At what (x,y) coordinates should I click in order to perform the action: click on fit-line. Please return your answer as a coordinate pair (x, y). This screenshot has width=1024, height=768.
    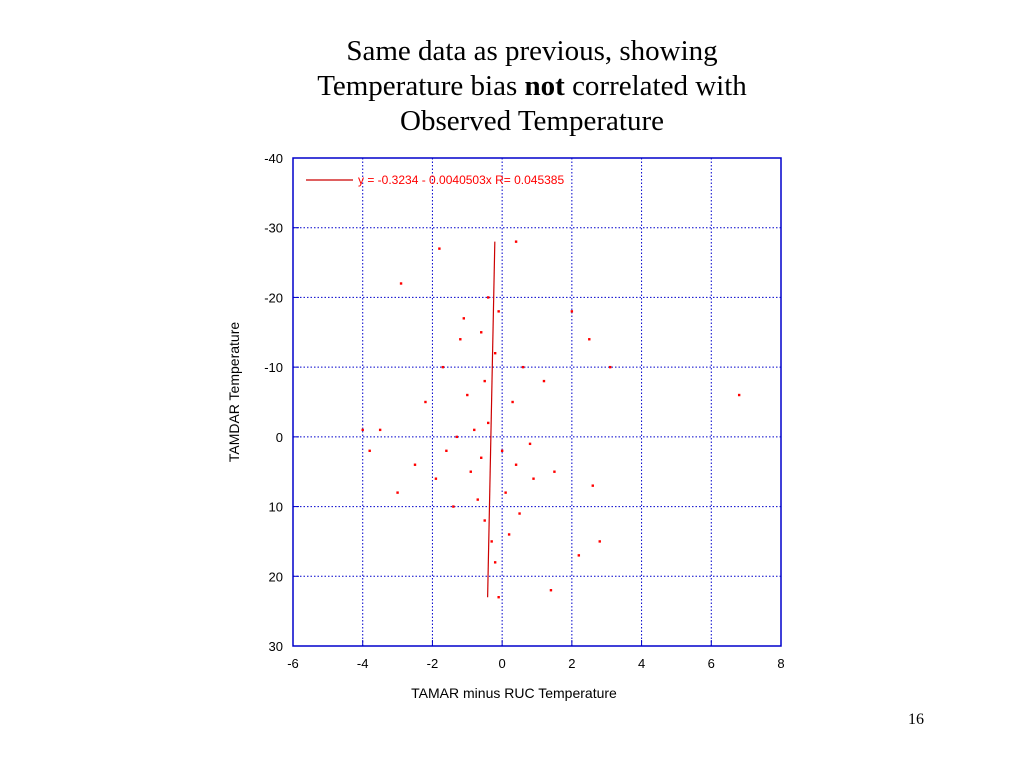
    Looking at the image, I should click on (491, 419).